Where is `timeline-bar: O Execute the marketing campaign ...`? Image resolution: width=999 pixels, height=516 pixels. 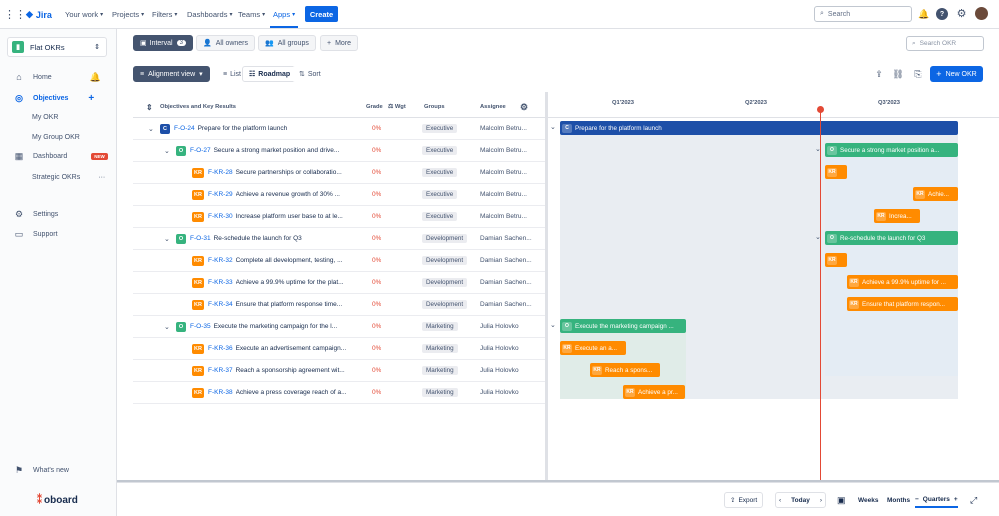
timeline-bar: O Execute the marketing campaign ... is located at coordinates (623, 326).